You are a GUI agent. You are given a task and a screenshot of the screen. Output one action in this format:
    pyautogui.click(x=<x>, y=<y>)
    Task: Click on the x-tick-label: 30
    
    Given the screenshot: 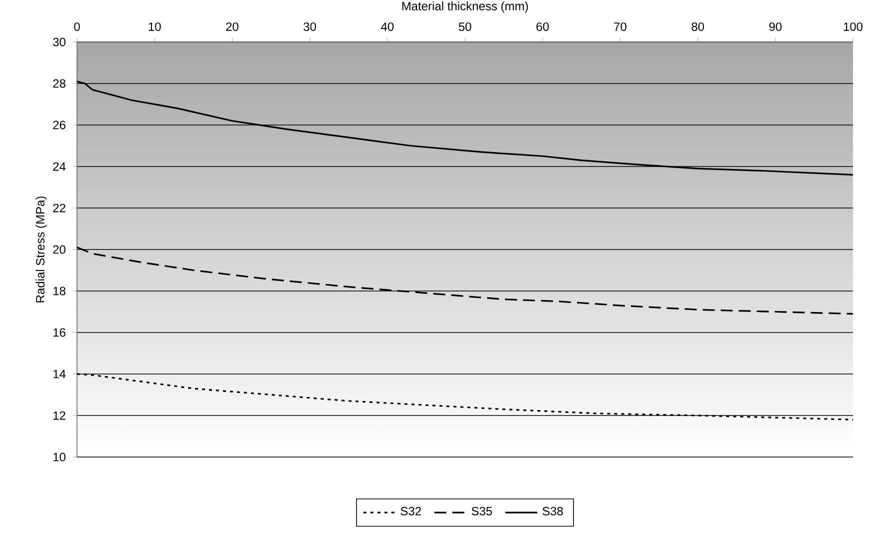 What is the action you would take?
    pyautogui.click(x=310, y=26)
    